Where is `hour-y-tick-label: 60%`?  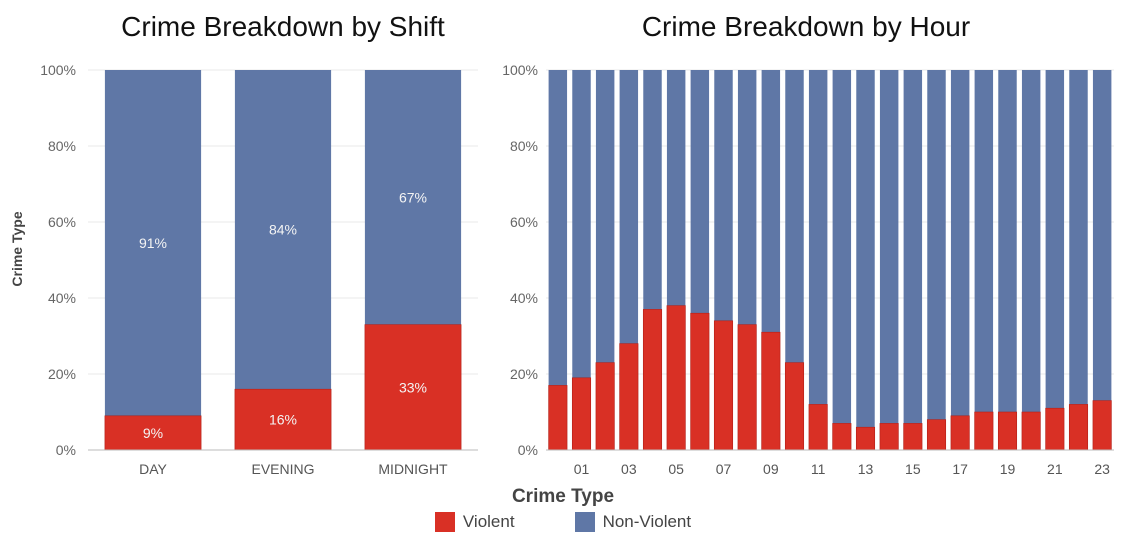 hour-y-tick-label: 60% is located at coordinates (524, 222).